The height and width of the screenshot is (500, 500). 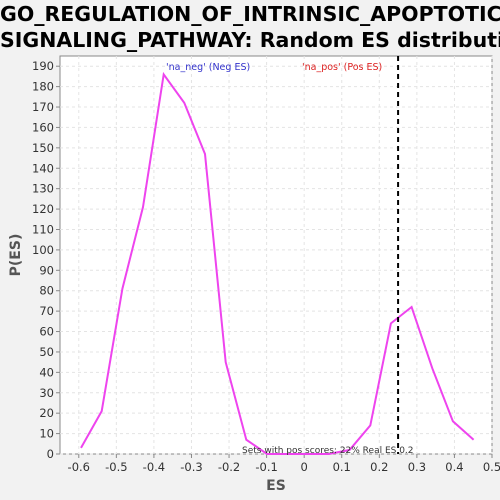 I want to click on x-tick-label: 0.1, so click(x=342, y=467).